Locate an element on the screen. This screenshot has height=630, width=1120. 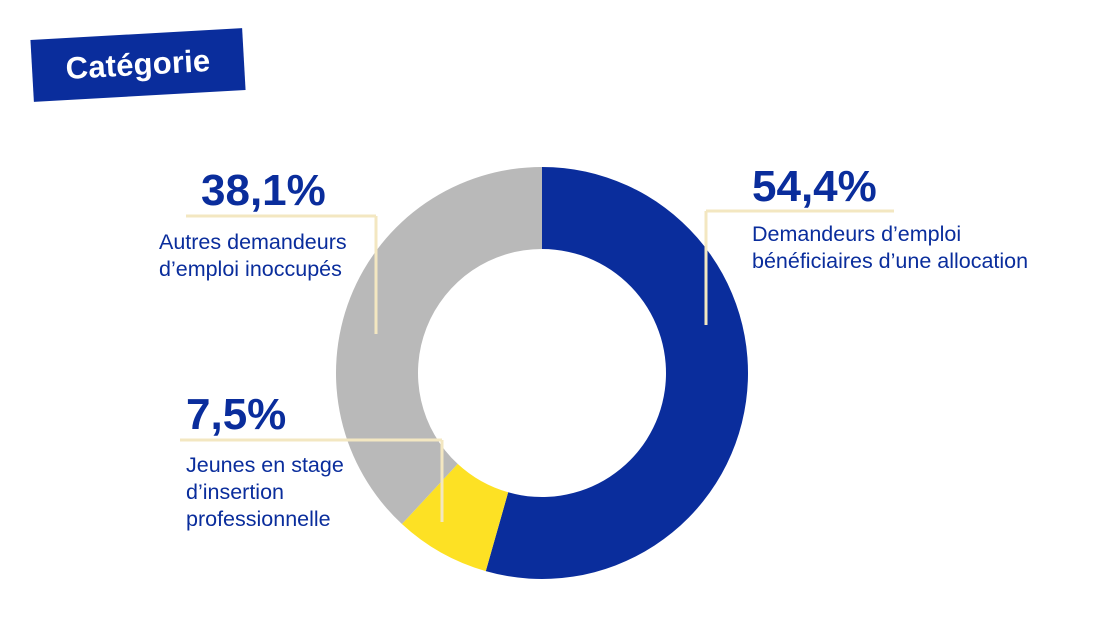
donut-slice-jeunes-en-stage-d-insertion-professionnelle is located at coordinates (455, 517).